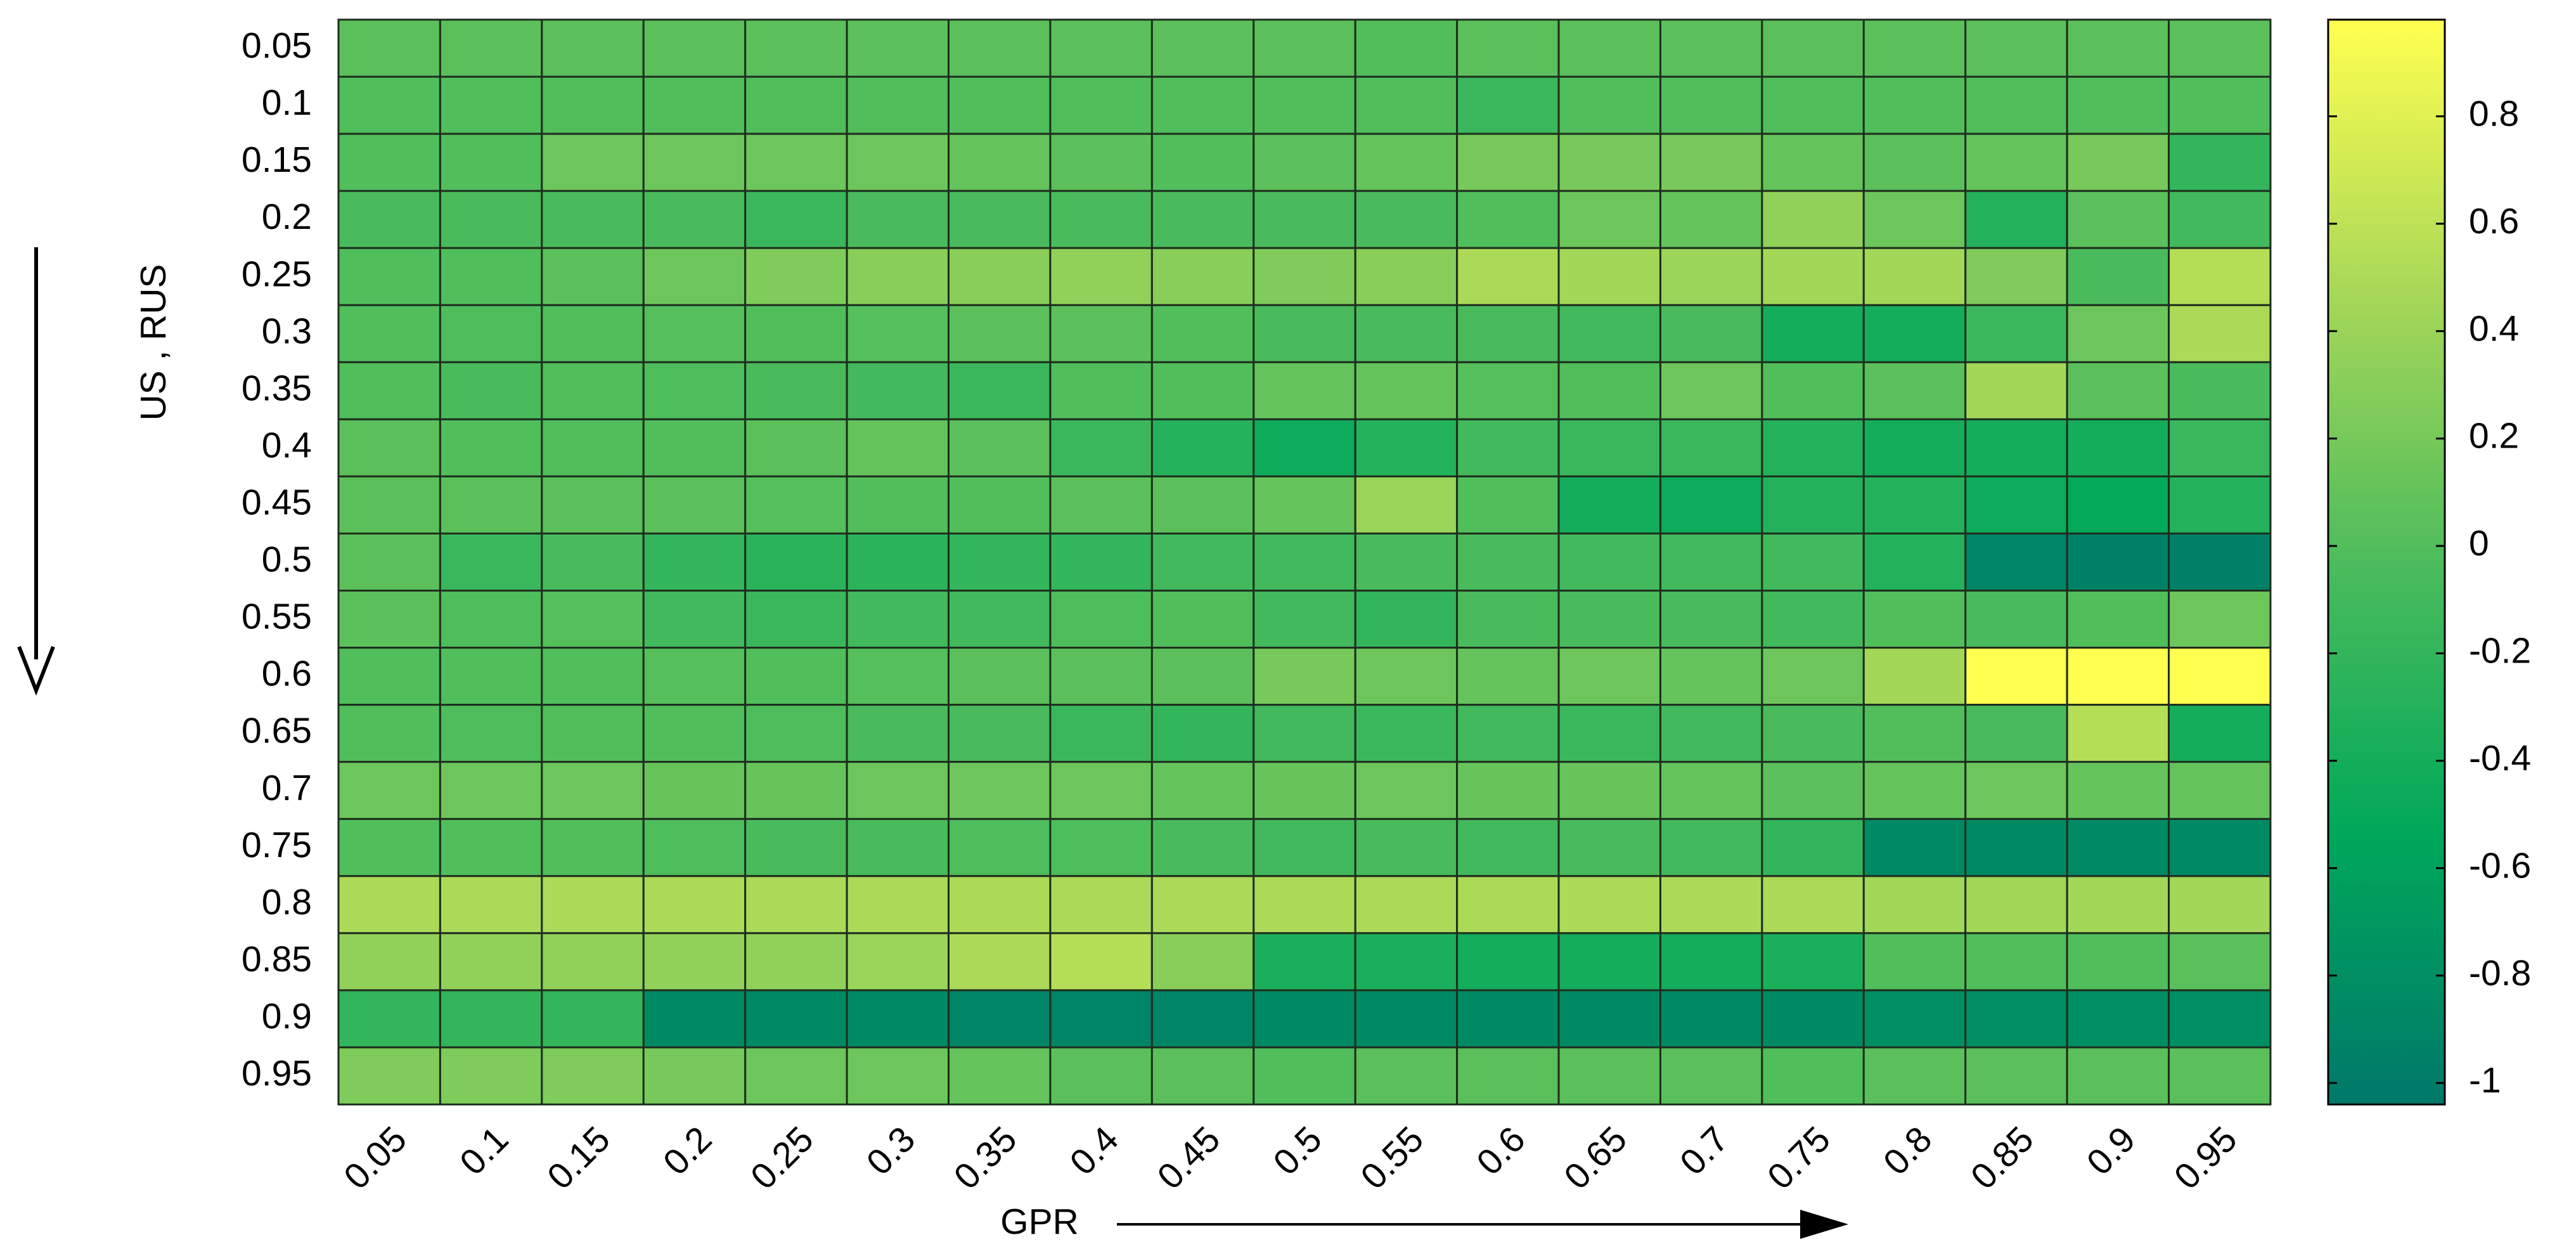  What do you see at coordinates (2386, 562) in the screenshot?
I see `colorbar-gradient` at bounding box center [2386, 562].